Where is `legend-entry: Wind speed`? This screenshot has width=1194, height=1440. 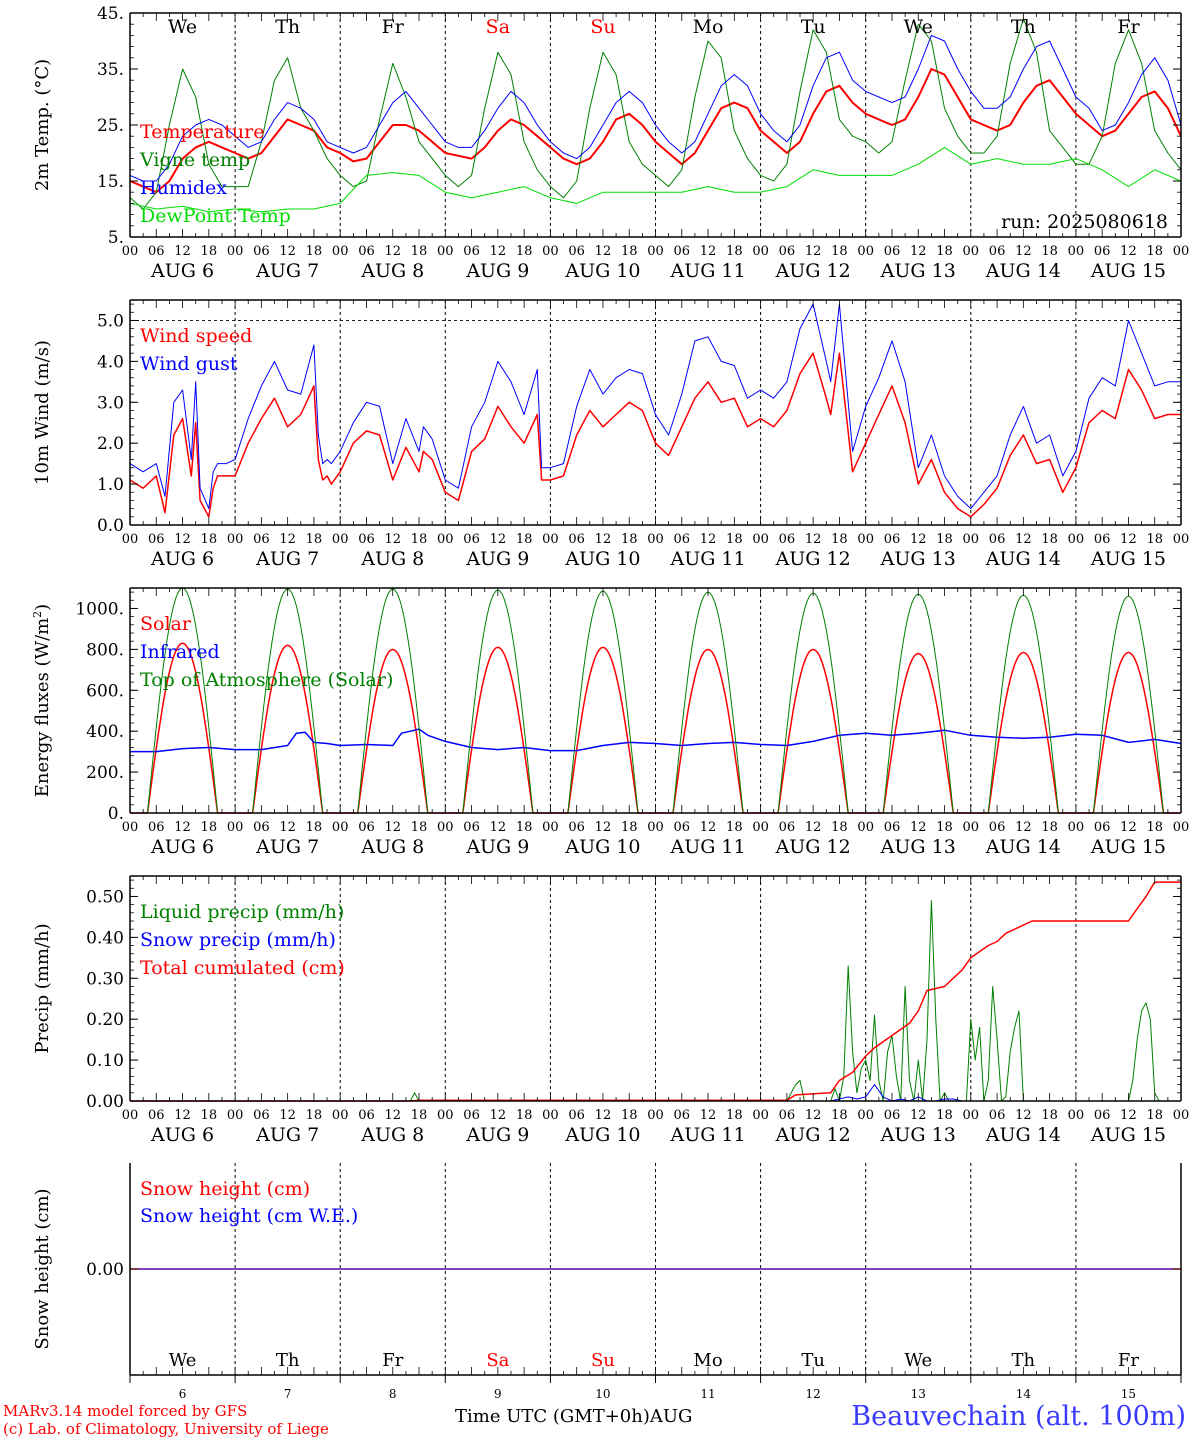
legend-entry: Wind speed is located at coordinates (196, 336).